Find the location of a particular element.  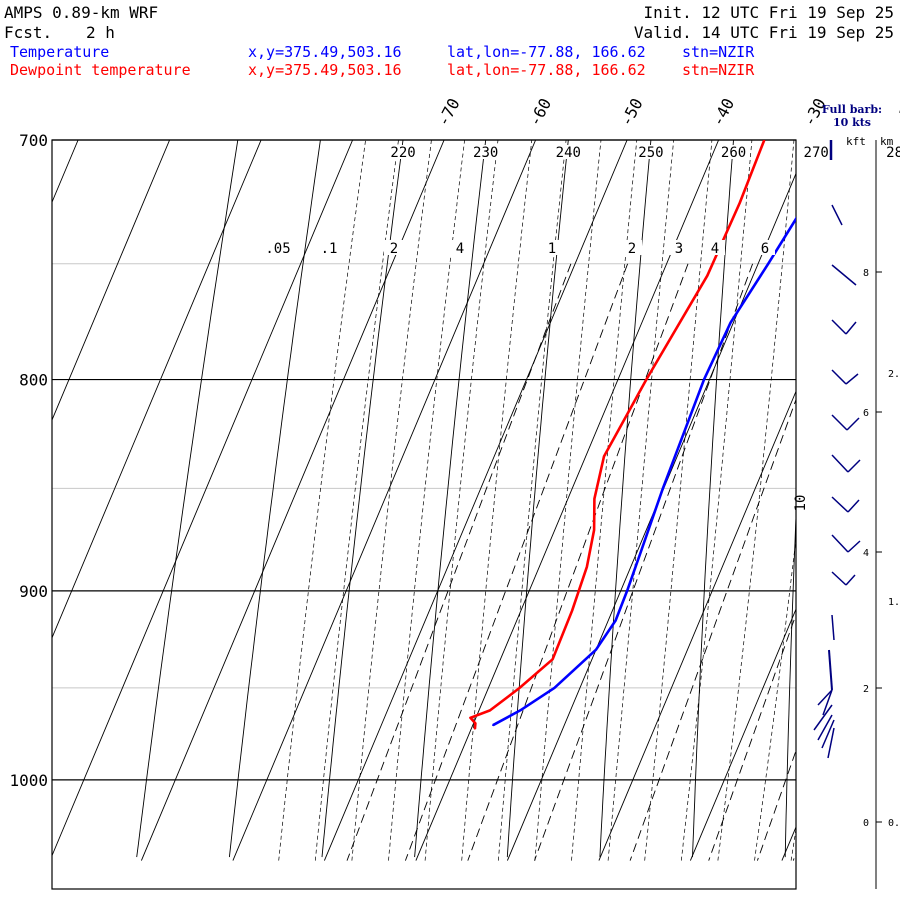

temperature-tick-label: -70 is located at coordinates (448, 112).